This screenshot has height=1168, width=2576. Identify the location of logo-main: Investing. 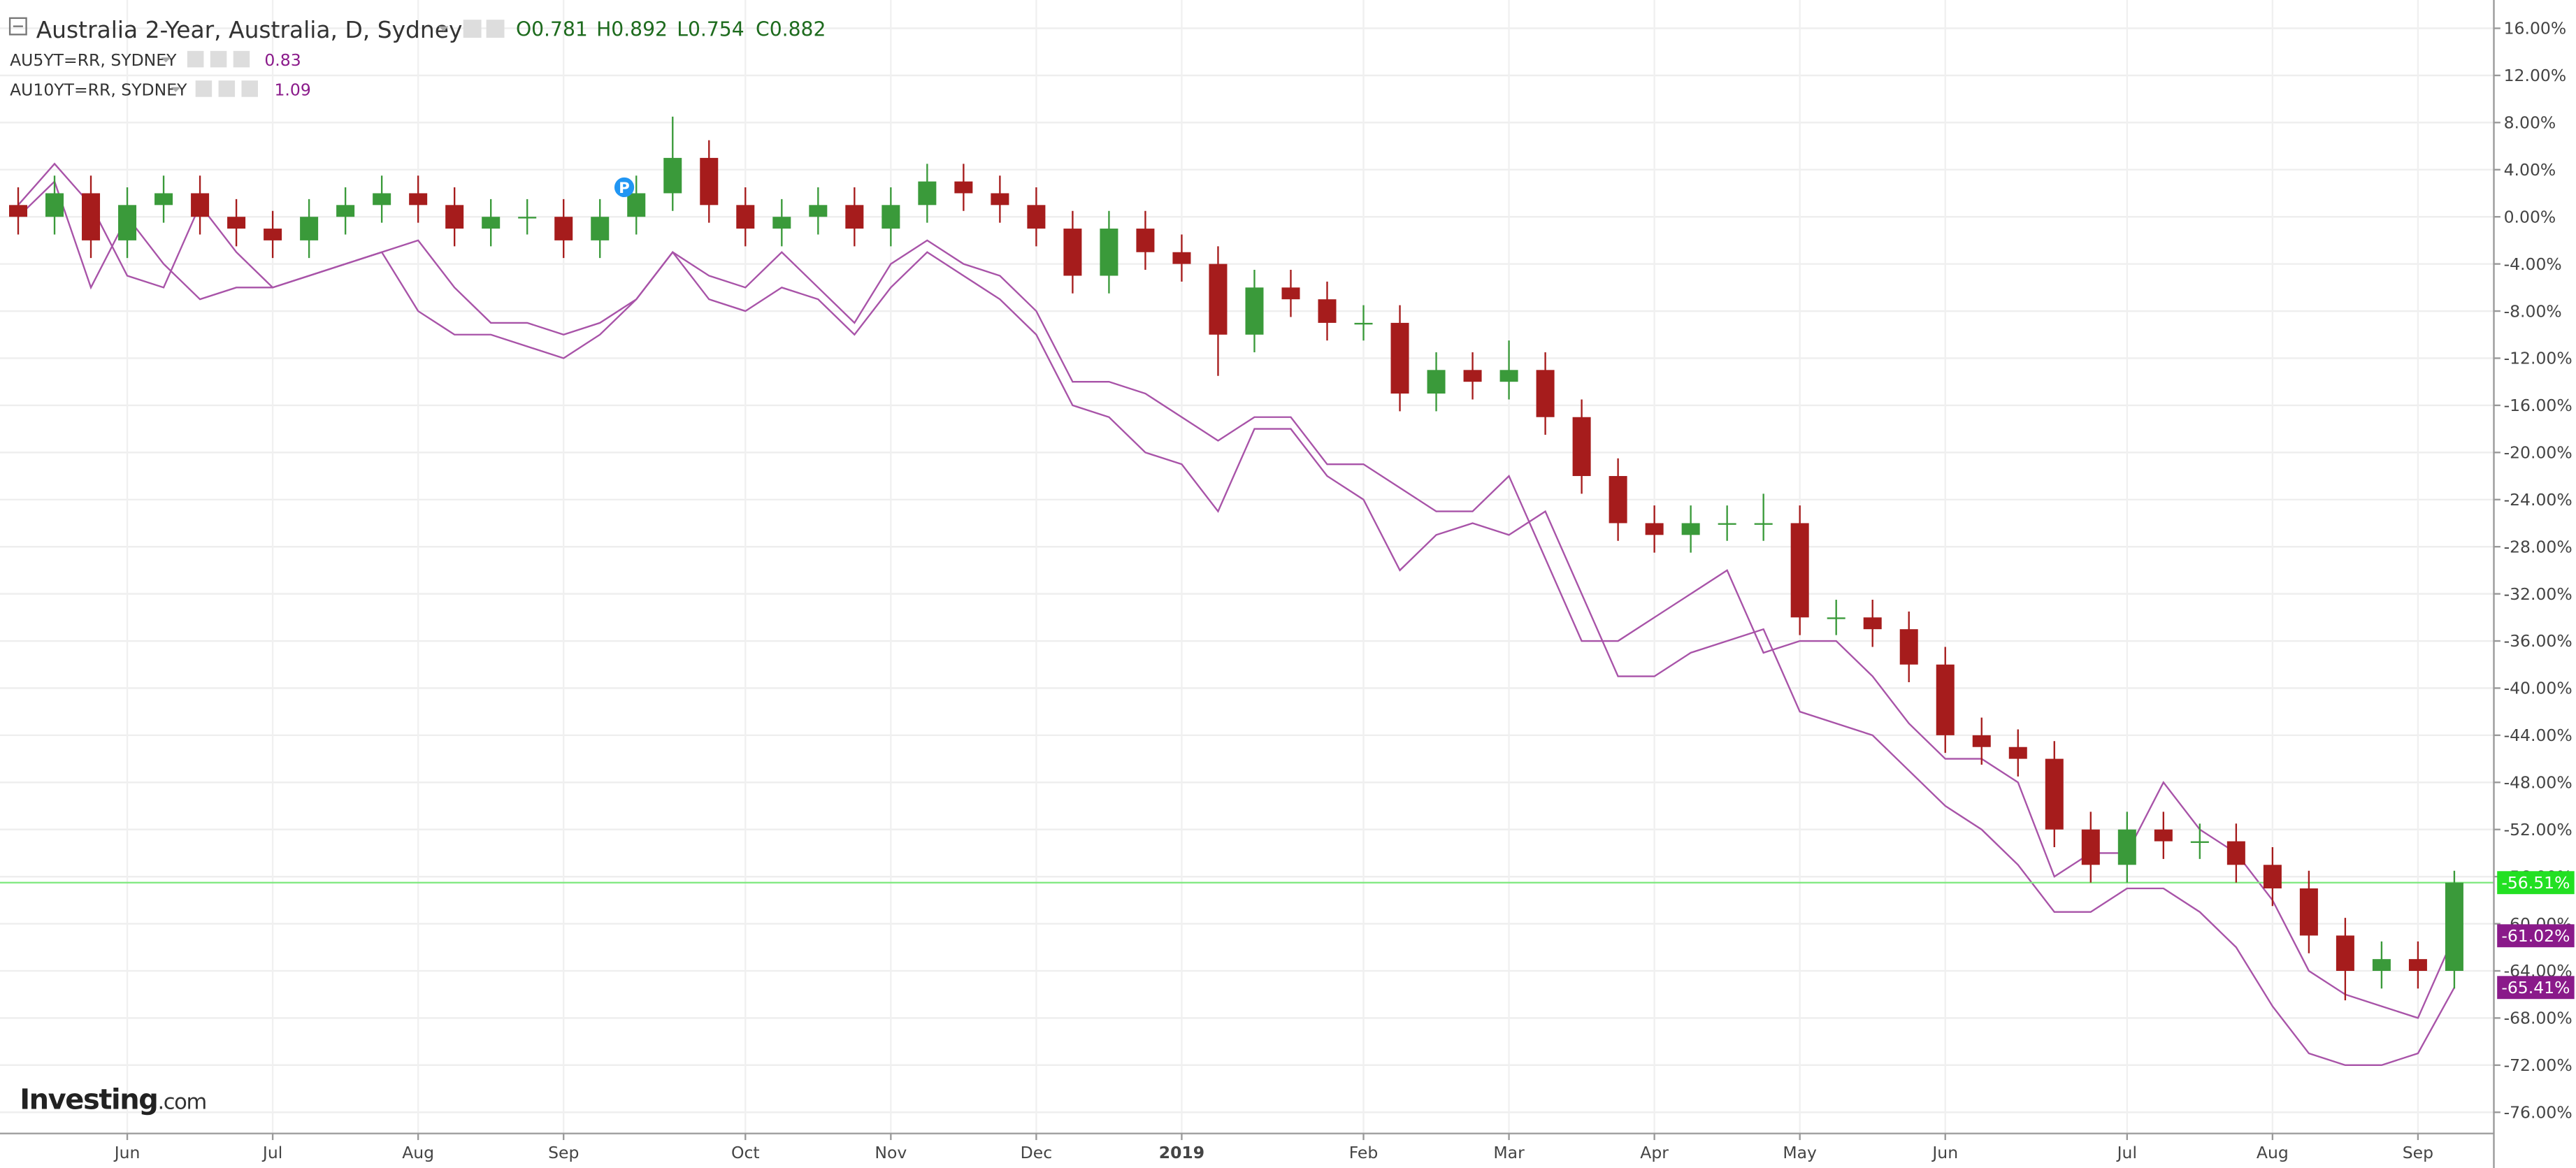
(88, 1099).